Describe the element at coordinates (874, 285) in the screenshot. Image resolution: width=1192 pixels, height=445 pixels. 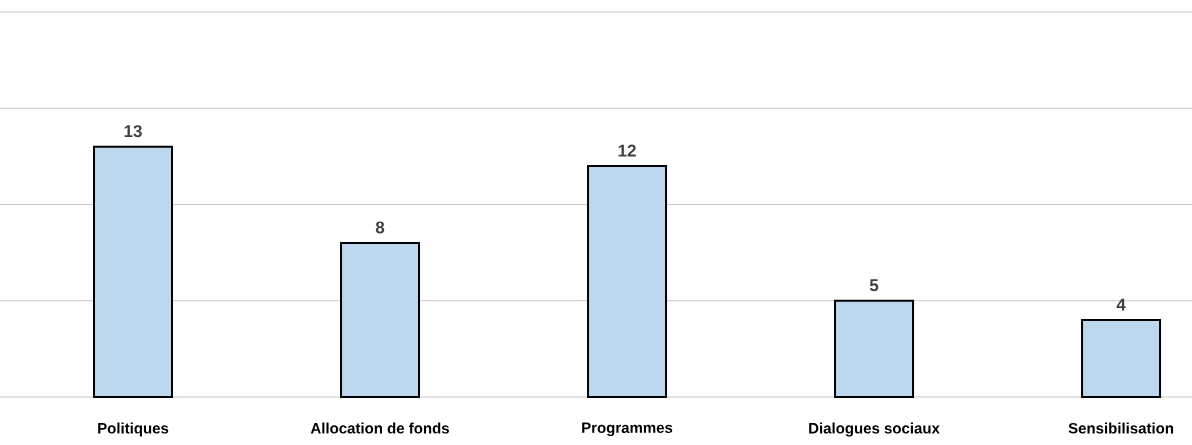
I see `data-label: 5` at that location.